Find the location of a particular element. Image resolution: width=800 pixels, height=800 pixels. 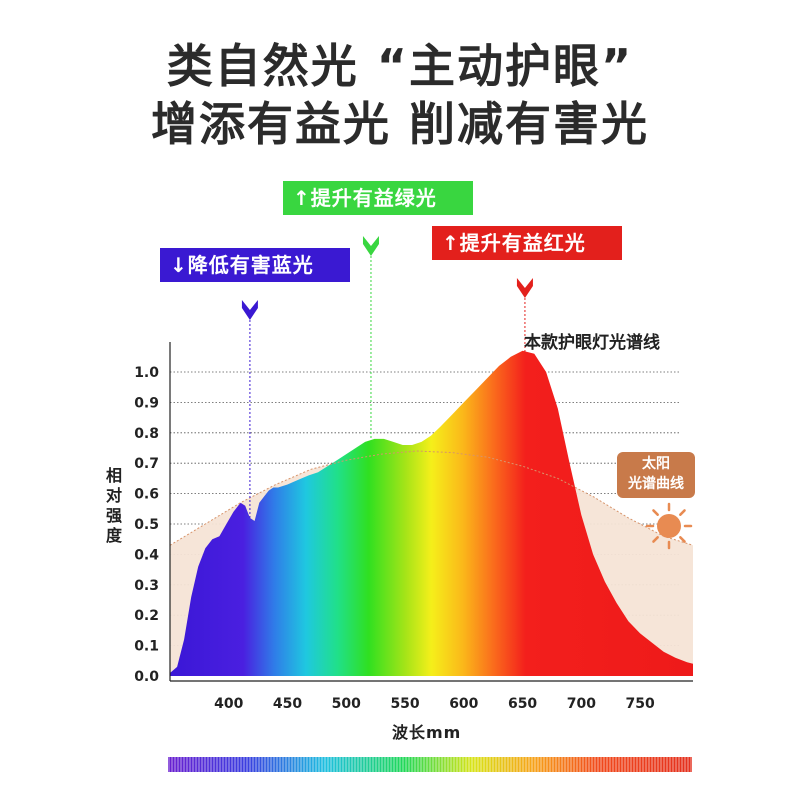

x-tick-label: 400 is located at coordinates (228, 704).